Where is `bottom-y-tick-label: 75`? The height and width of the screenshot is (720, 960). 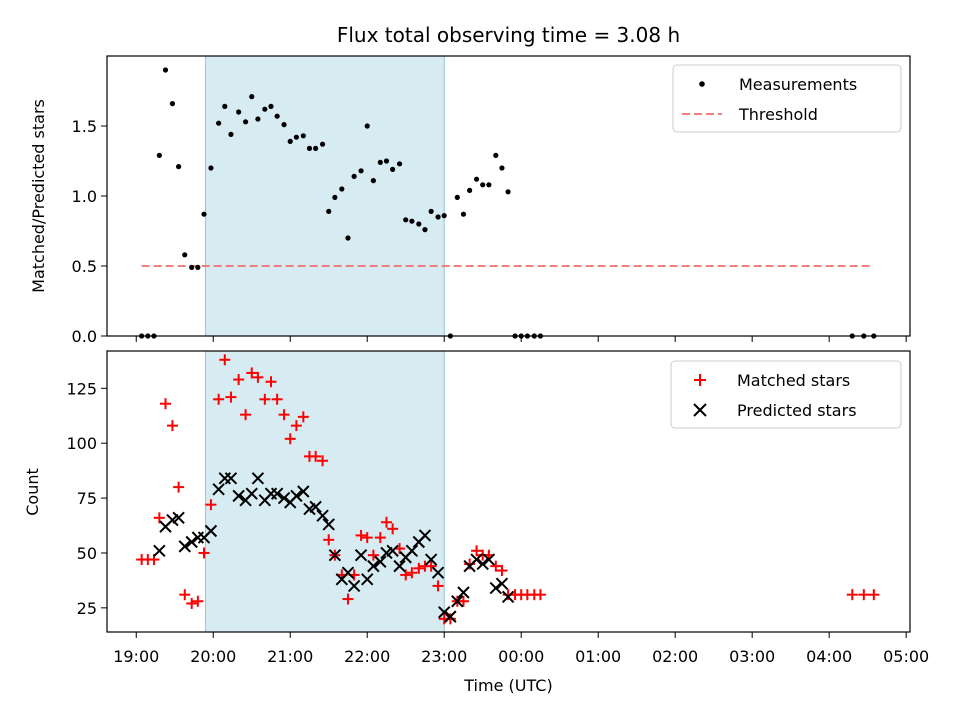
bottom-y-tick-label: 75 is located at coordinates (87, 498).